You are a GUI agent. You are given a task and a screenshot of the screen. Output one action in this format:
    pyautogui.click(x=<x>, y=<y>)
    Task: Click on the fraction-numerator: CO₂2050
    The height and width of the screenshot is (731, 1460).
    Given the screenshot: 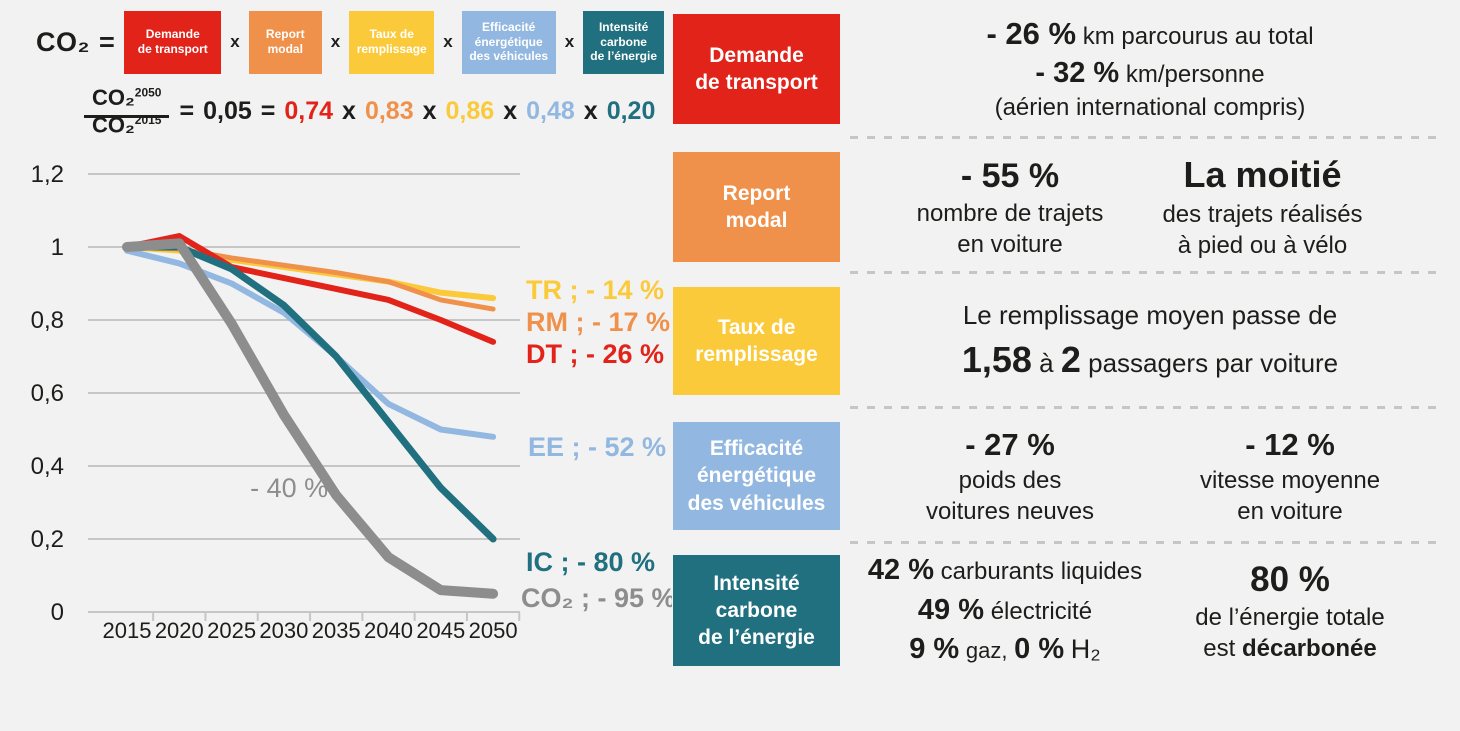 What is the action you would take?
    pyautogui.click(x=127, y=100)
    